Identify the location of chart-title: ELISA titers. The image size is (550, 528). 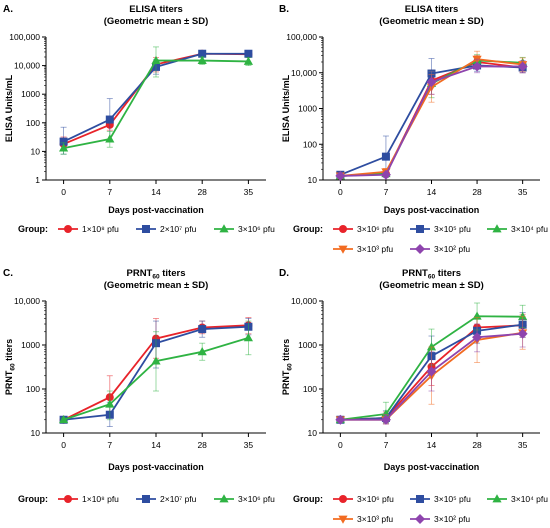
(432, 9).